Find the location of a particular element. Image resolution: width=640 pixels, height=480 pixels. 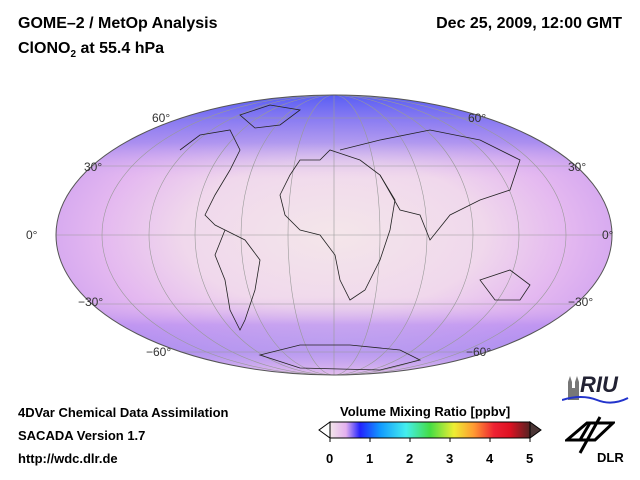

lat-label-0-left: 0° is located at coordinates (32, 235).